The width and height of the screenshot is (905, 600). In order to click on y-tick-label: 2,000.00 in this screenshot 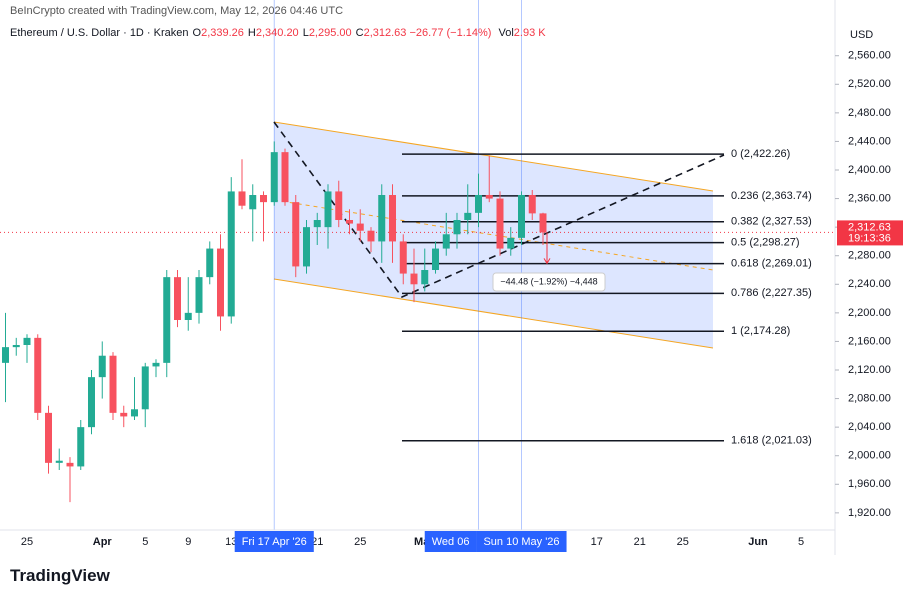, I will do `click(869, 456)`.